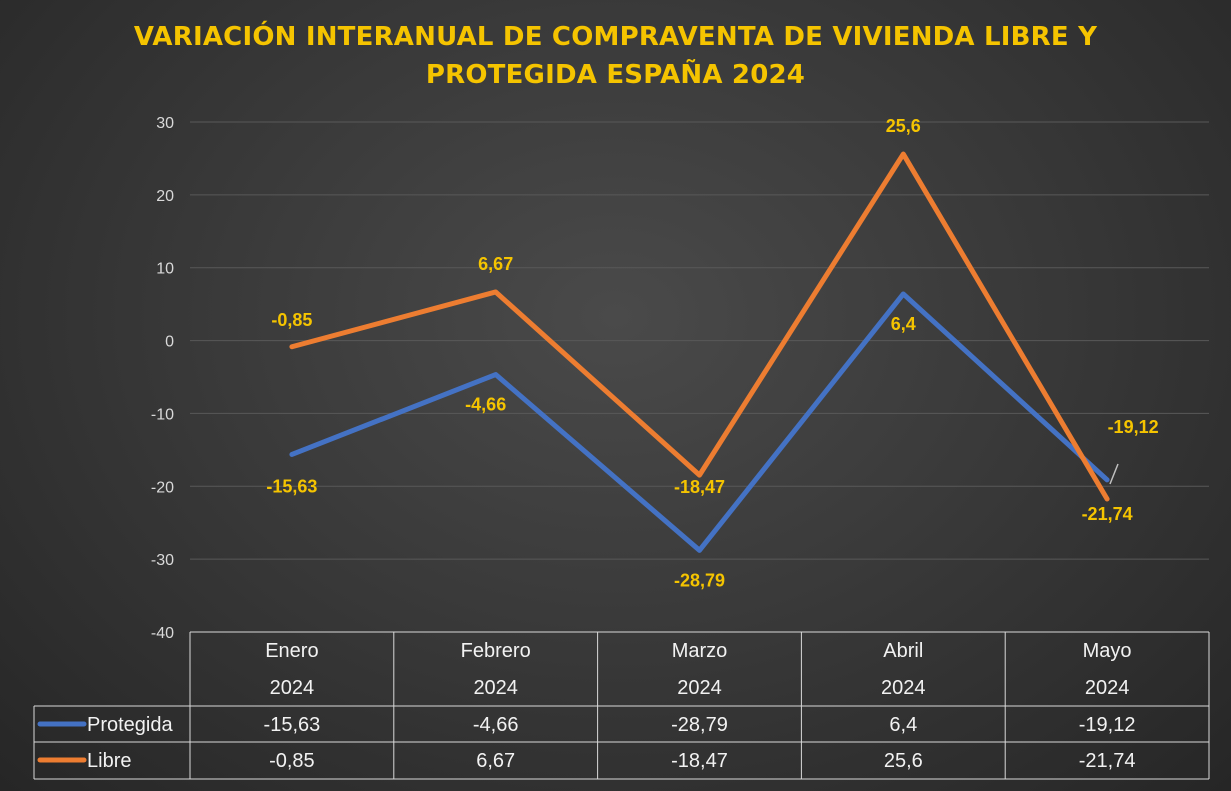 Image resolution: width=1231 pixels, height=791 pixels. What do you see at coordinates (162, 633) in the screenshot?
I see `y-tick-label: -40` at bounding box center [162, 633].